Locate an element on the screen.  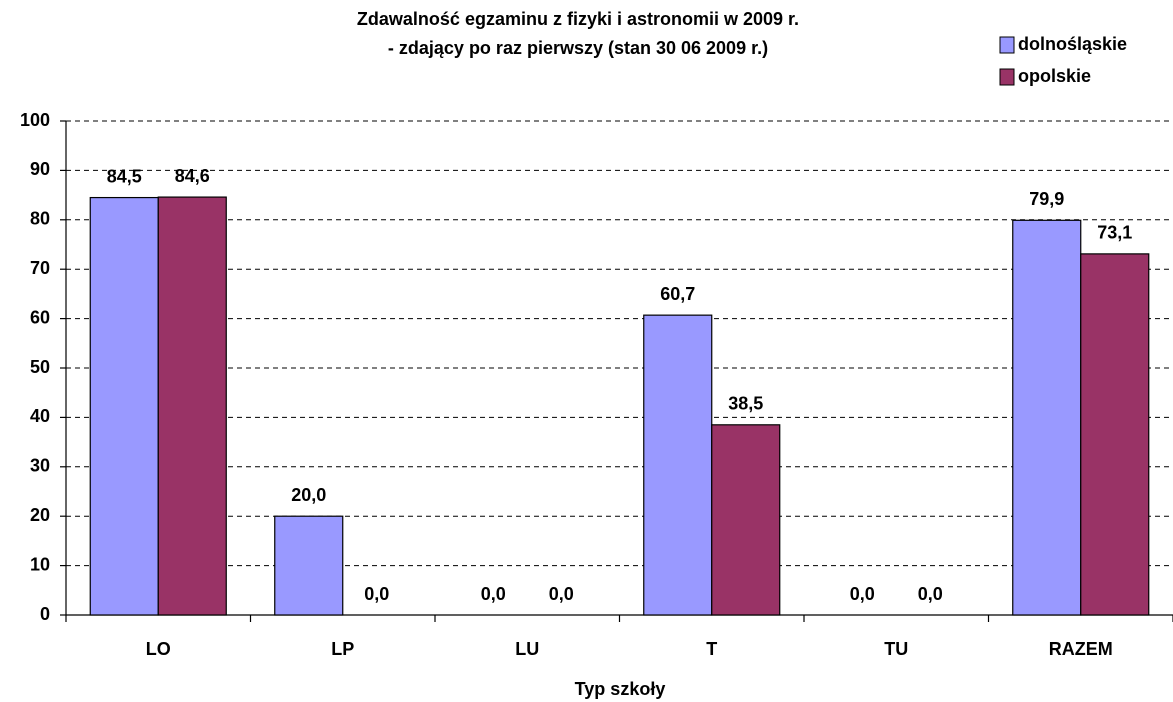
x-tick-label: TU is located at coordinates (896, 649).